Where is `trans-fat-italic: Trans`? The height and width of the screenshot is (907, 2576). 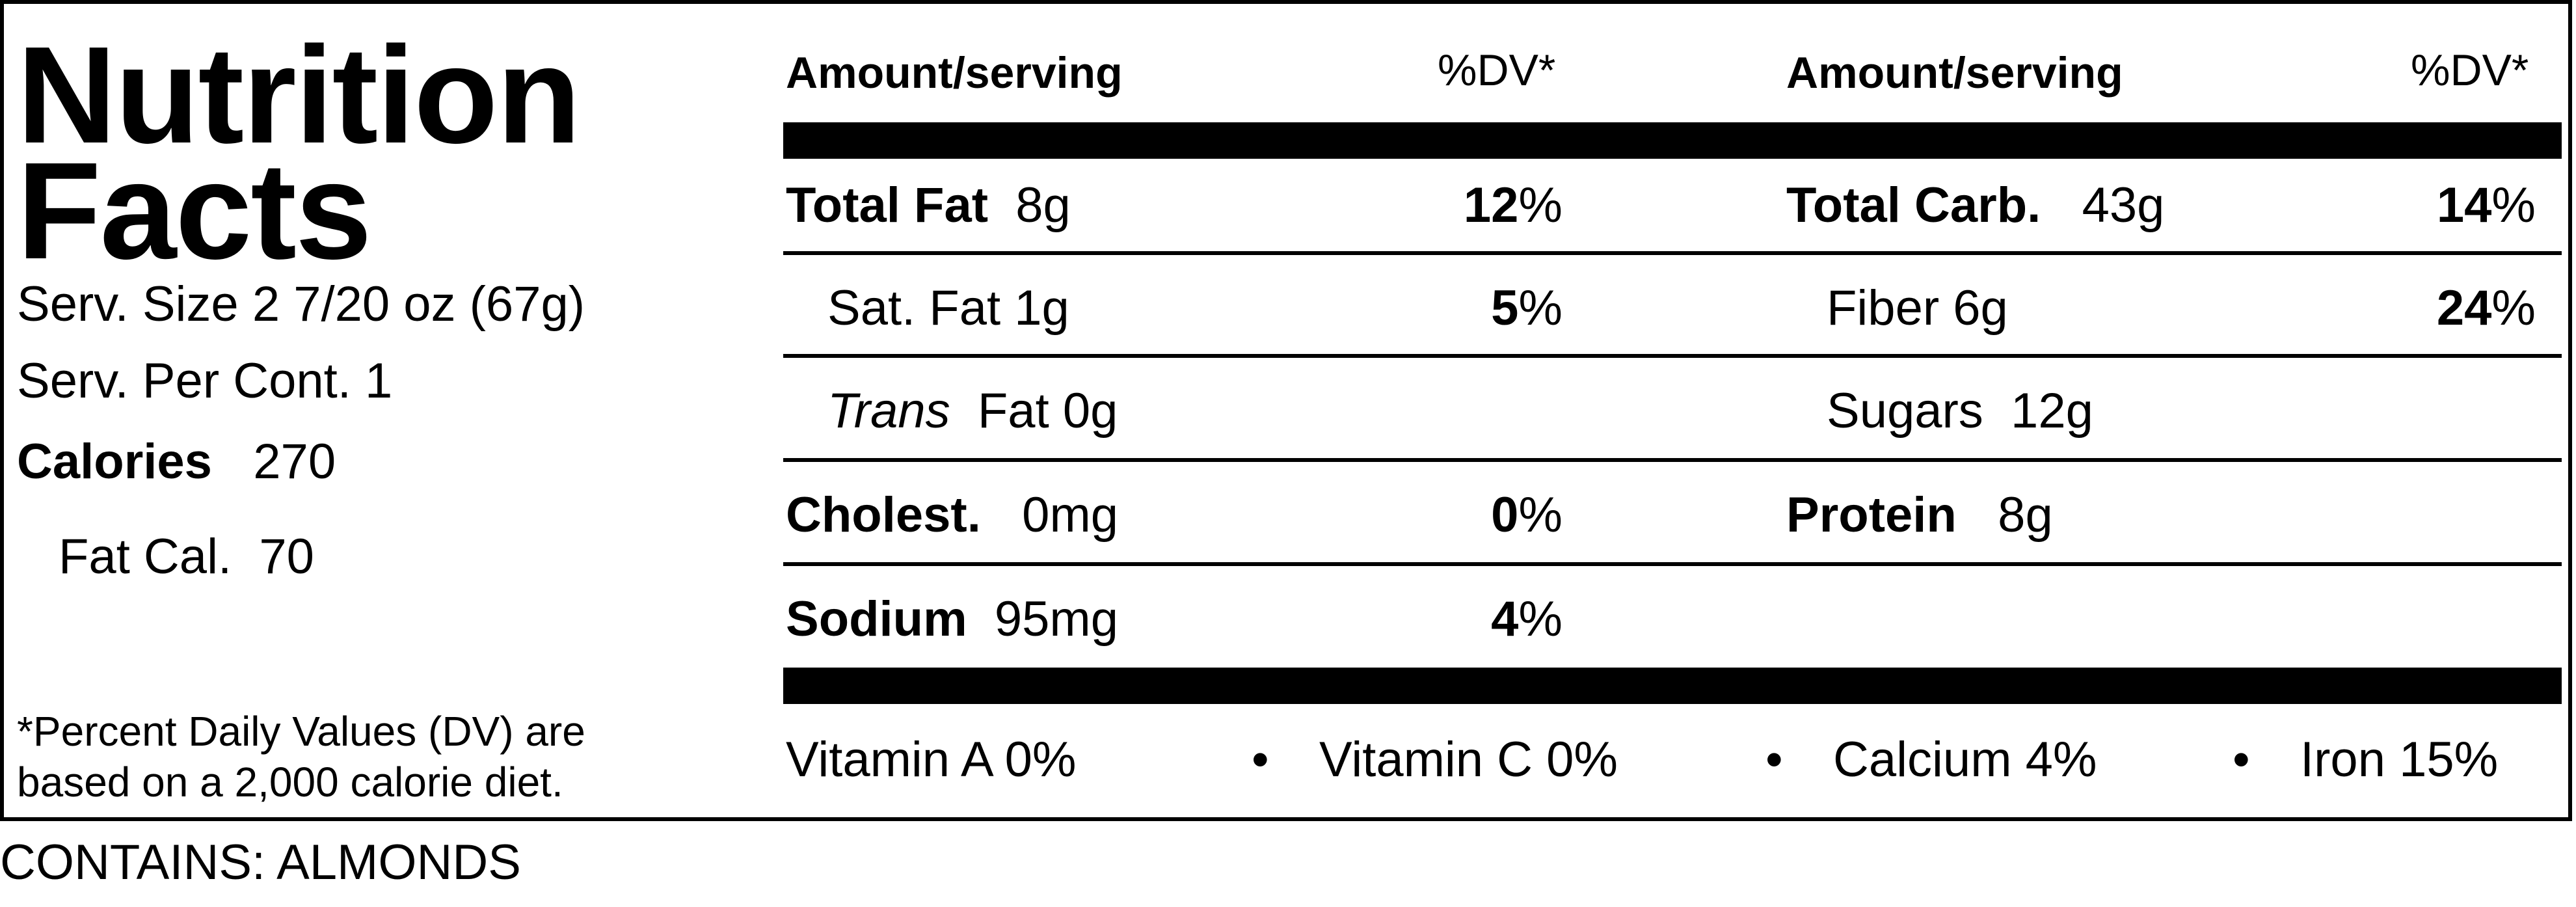
trans-fat-italic: Trans is located at coordinates (889, 411).